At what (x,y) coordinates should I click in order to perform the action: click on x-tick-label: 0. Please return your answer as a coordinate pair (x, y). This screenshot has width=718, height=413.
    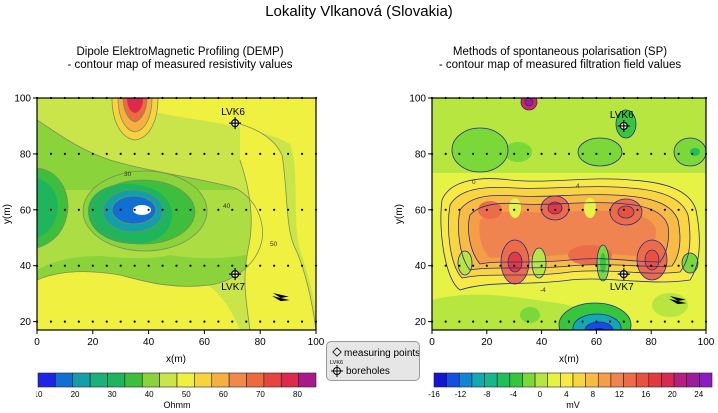
    Looking at the image, I should click on (432, 342).